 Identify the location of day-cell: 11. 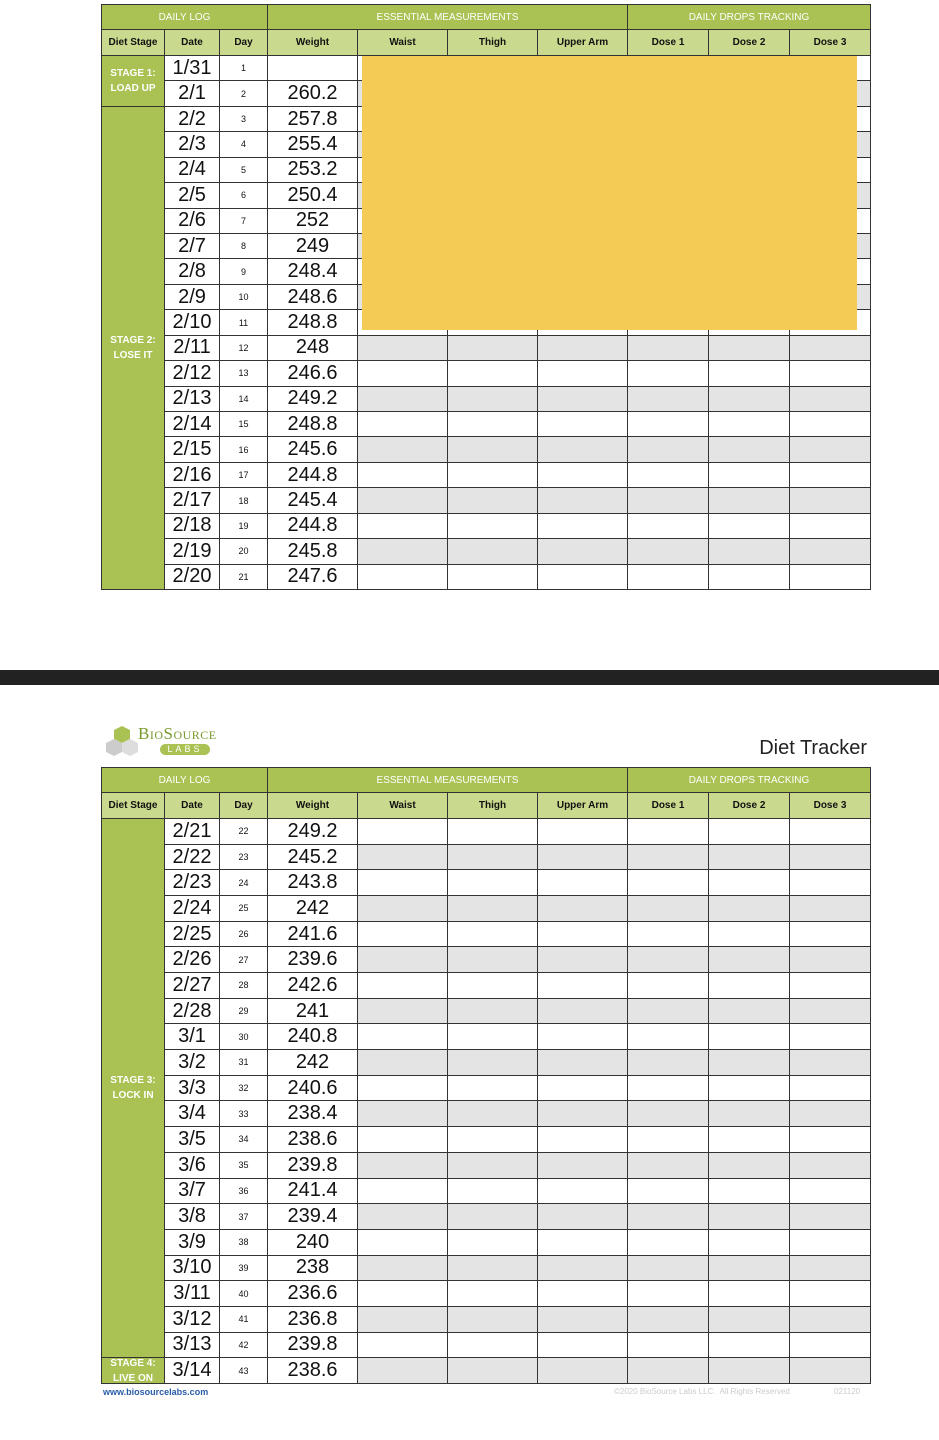
(243, 322).